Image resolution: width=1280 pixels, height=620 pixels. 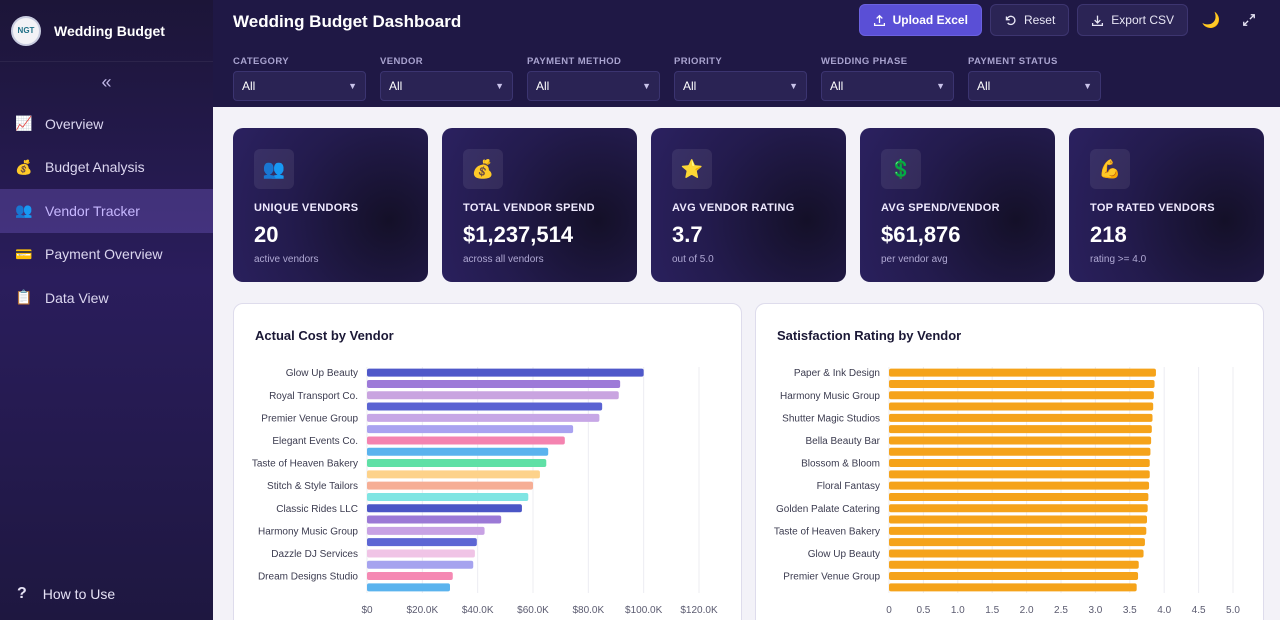 What do you see at coordinates (1211, 20) in the screenshot?
I see `dark-mode-toggle: 🌙` at bounding box center [1211, 20].